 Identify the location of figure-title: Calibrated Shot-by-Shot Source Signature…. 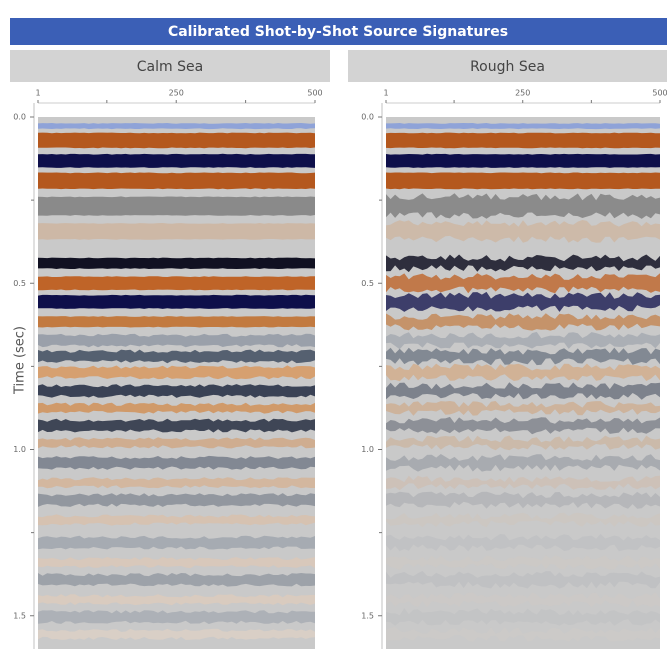
(338, 32).